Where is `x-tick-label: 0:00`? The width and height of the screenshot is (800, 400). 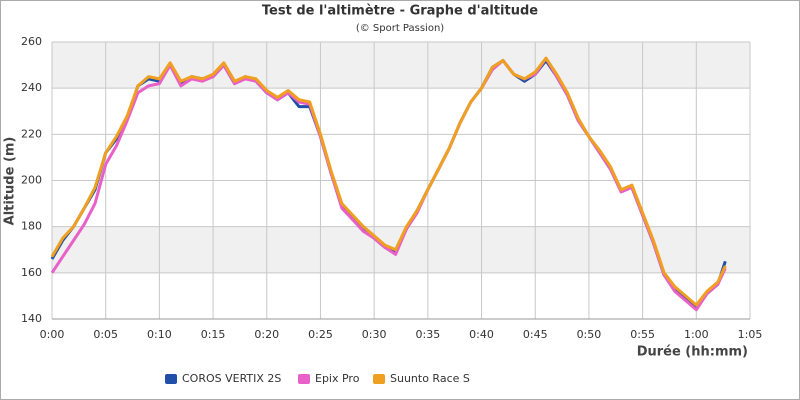 x-tick-label: 0:00 is located at coordinates (52, 334).